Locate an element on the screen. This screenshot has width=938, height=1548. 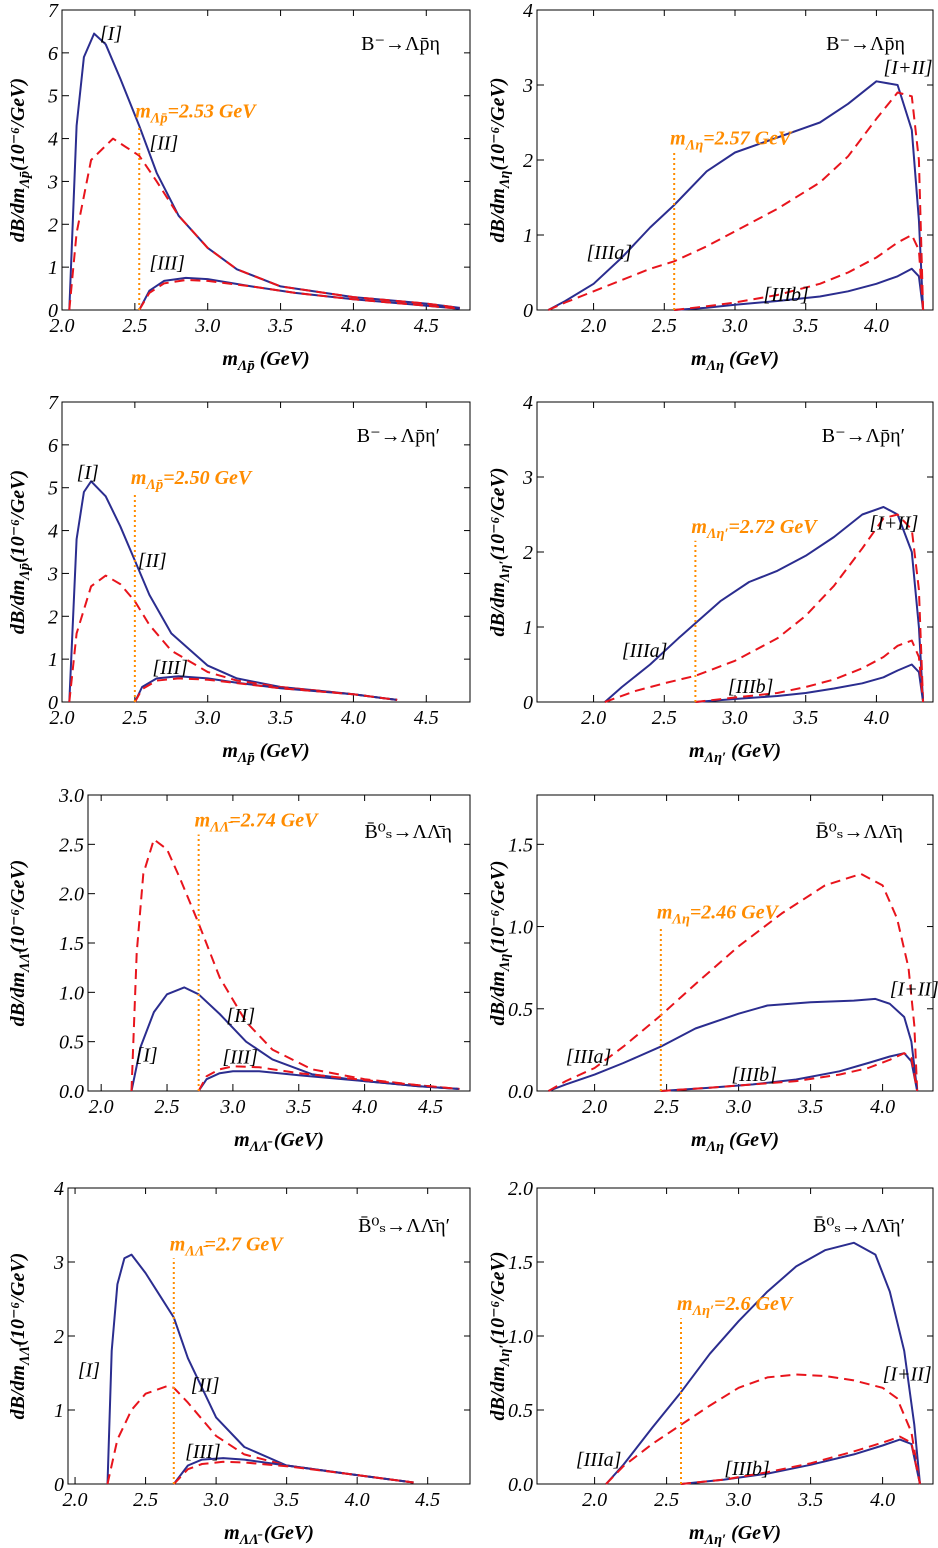
x-axis-title: mΛΛ̄ (GeV) is located at coordinates (269, 1535).